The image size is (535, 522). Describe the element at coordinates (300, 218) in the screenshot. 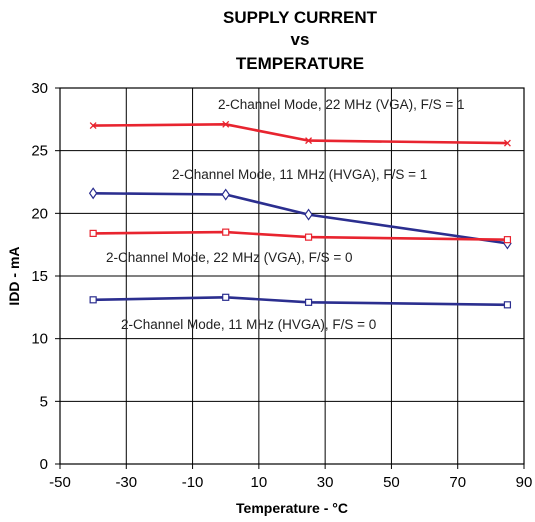

I see `series-2-line` at that location.